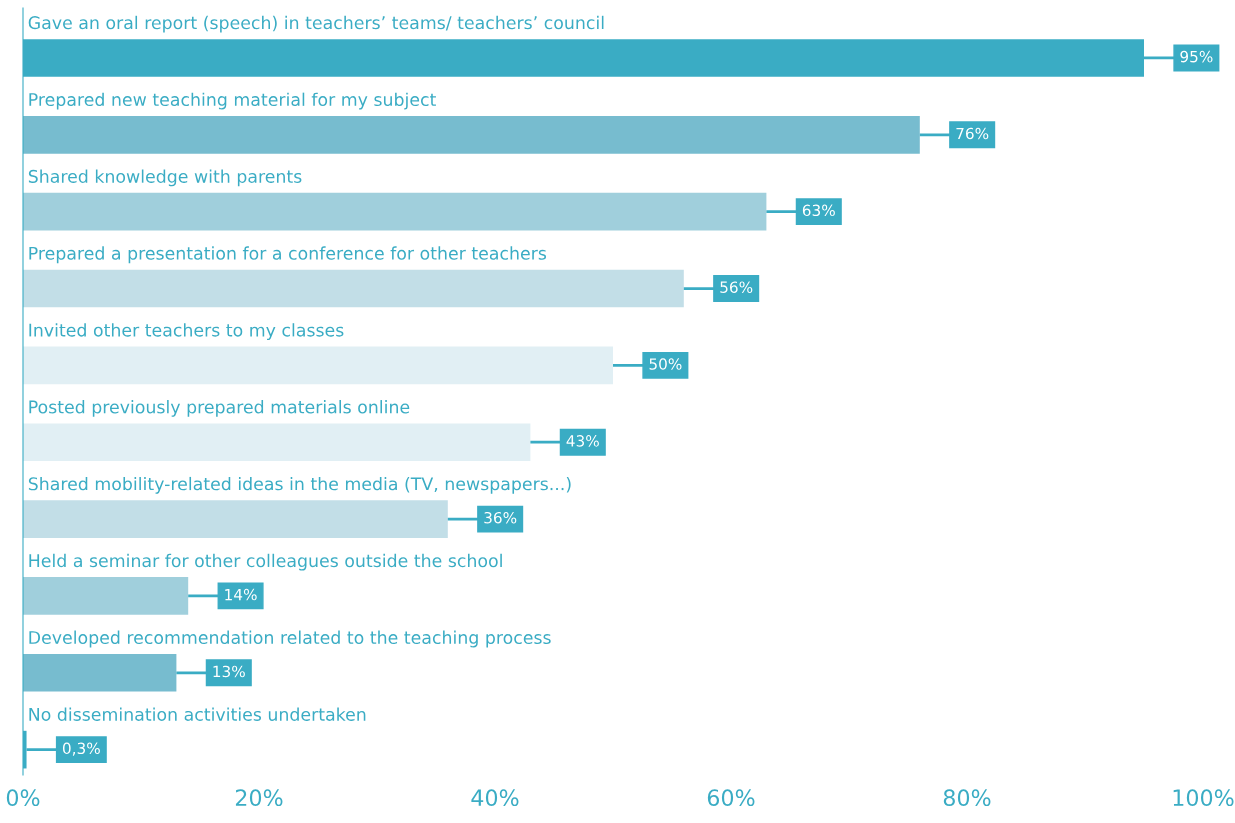 This screenshot has height=823, width=1235. I want to click on y-tick-label: Posted previously prepared materials online, so click(219, 408).